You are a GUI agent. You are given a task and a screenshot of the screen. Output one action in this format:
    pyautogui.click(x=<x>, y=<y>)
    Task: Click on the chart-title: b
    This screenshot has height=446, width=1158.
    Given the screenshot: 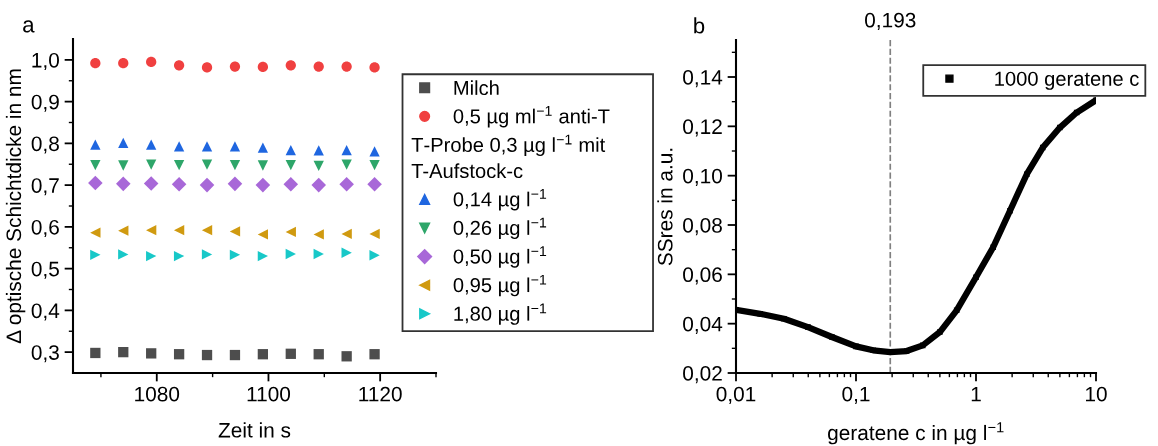 What is the action you would take?
    pyautogui.click(x=699, y=25)
    